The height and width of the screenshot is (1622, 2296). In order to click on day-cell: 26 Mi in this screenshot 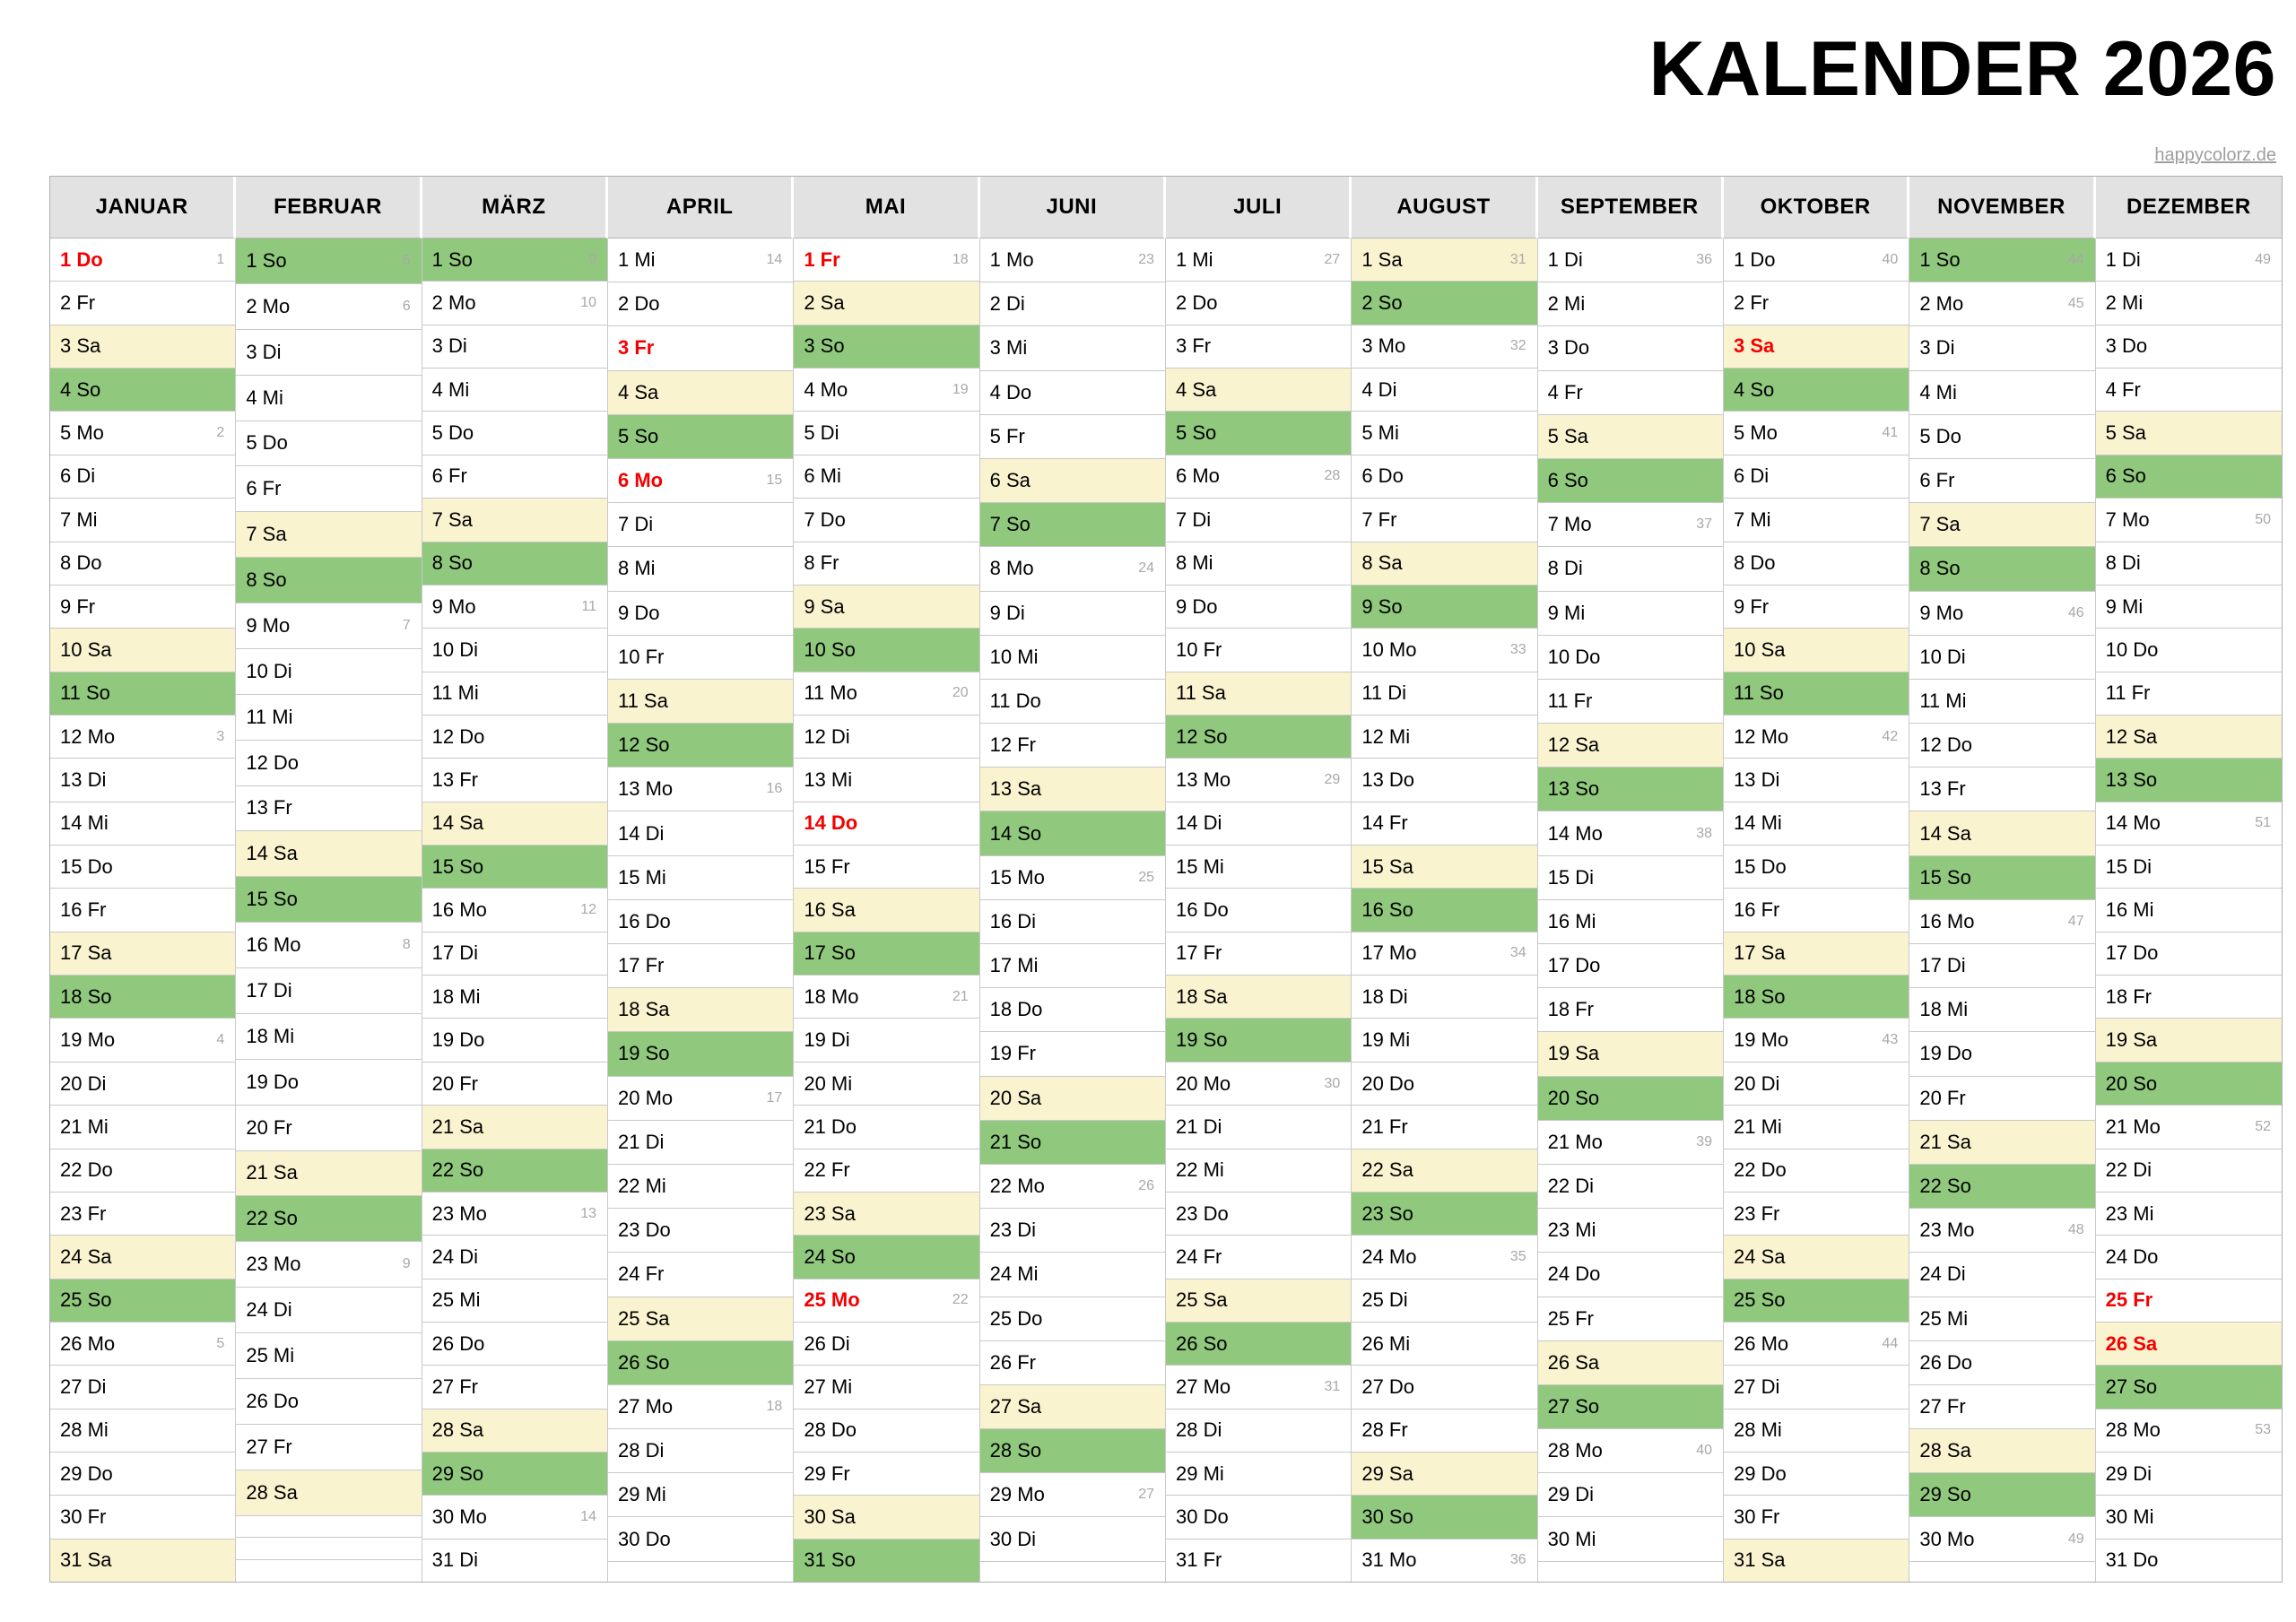, I will do `click(1445, 1344)`.